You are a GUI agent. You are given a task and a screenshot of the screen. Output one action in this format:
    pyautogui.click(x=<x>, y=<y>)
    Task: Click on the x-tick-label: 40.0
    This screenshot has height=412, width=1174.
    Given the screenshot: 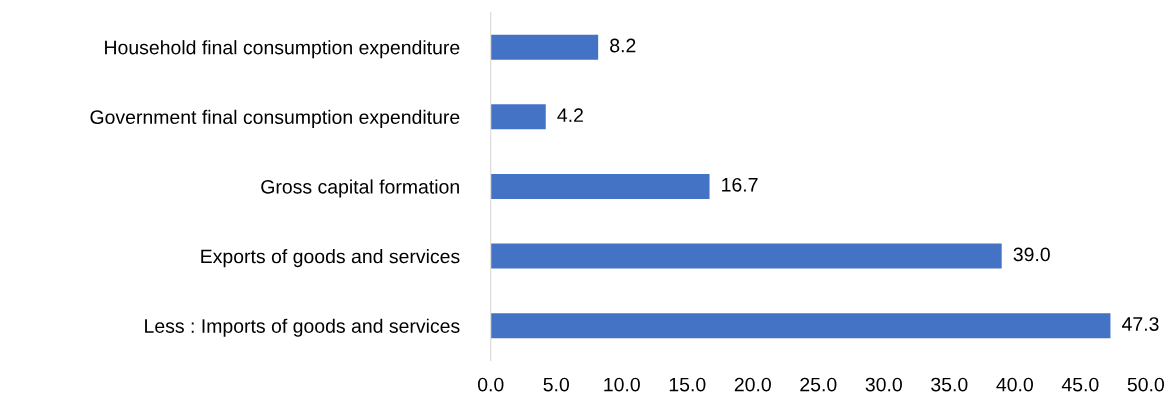 What is the action you would take?
    pyautogui.click(x=1014, y=384)
    